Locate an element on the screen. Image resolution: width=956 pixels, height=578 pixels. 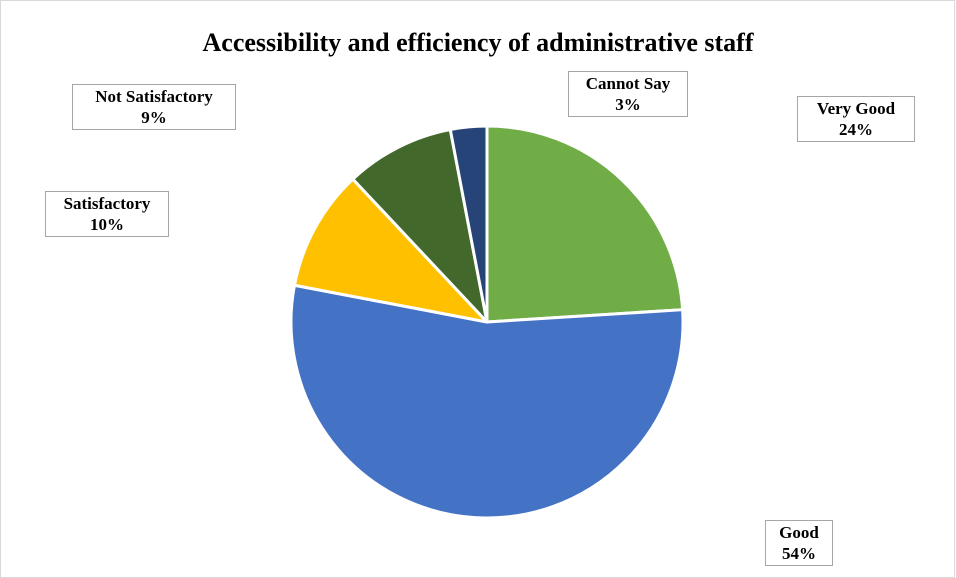
slice-label: Very Good is located at coordinates (856, 108).